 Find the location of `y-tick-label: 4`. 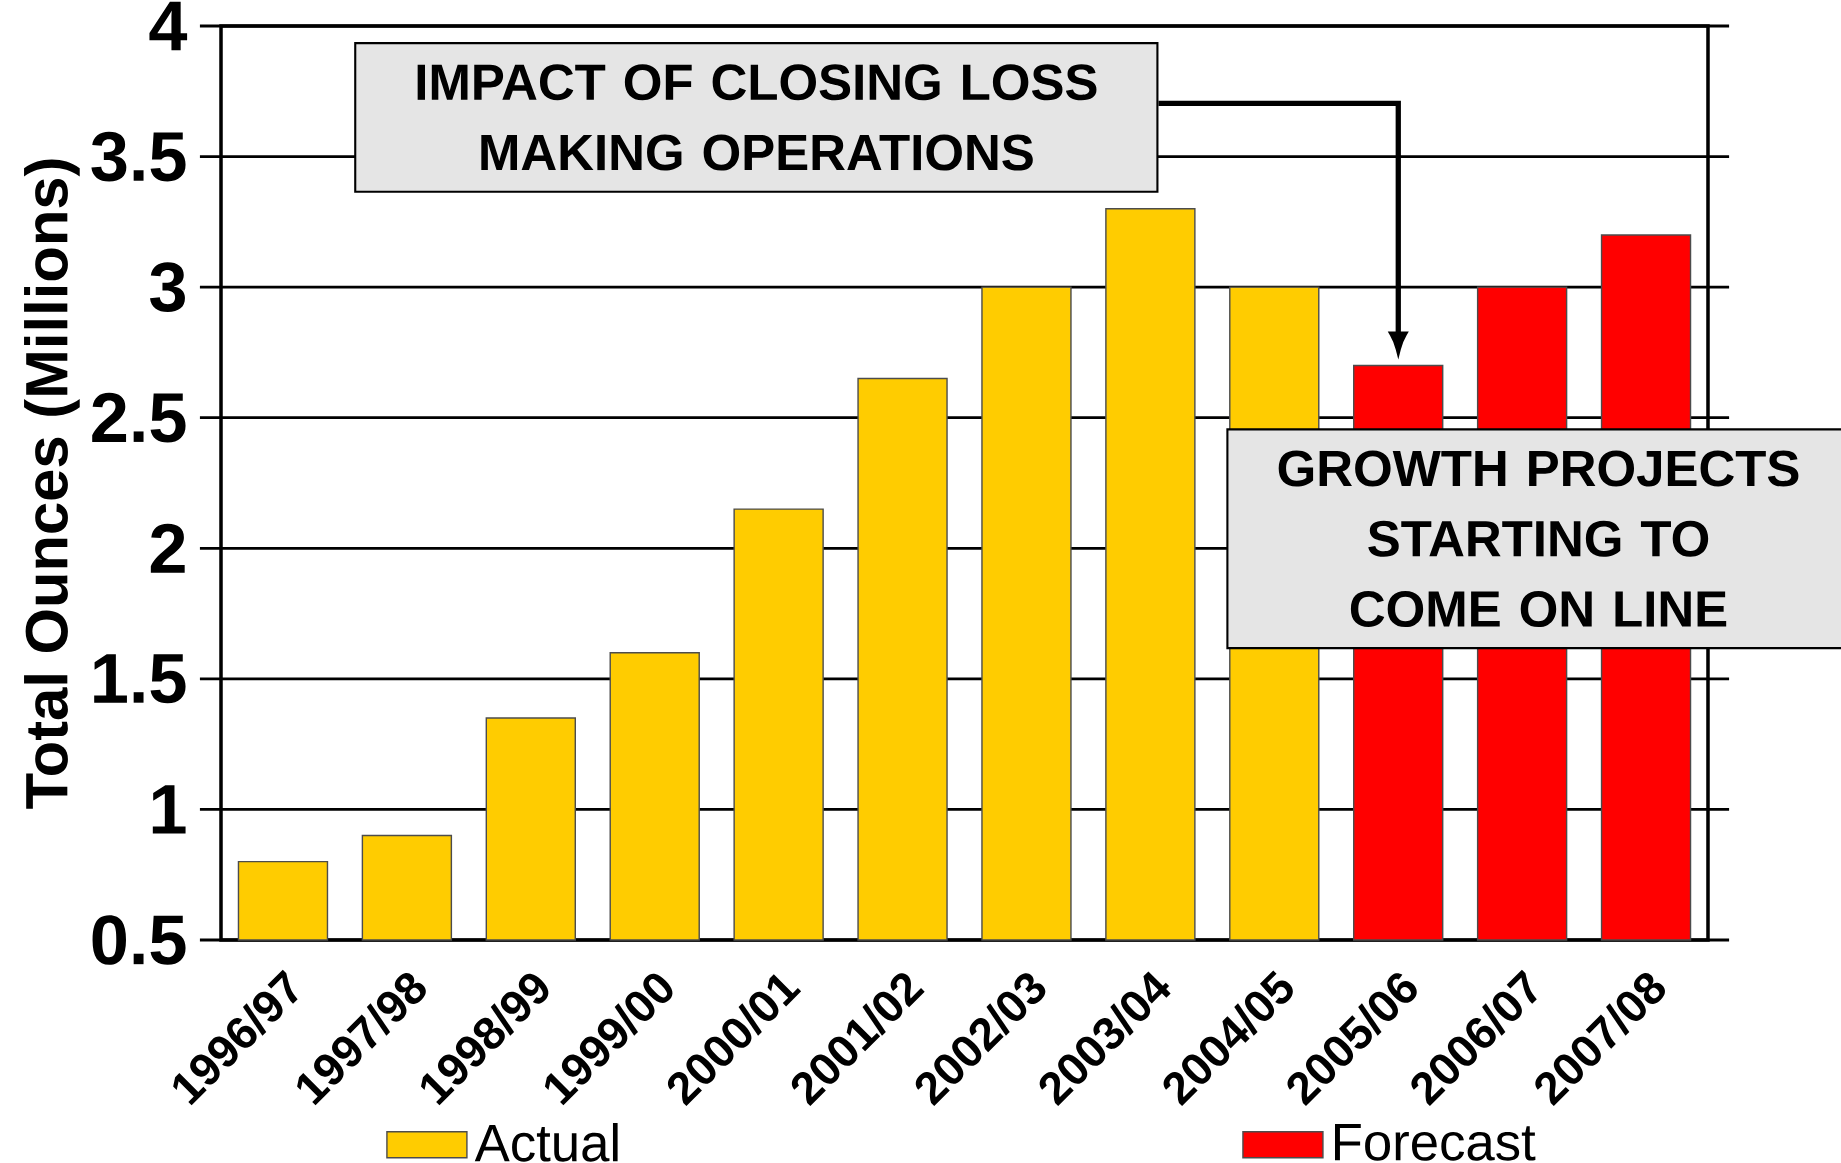

y-tick-label: 4 is located at coordinates (168, 26).